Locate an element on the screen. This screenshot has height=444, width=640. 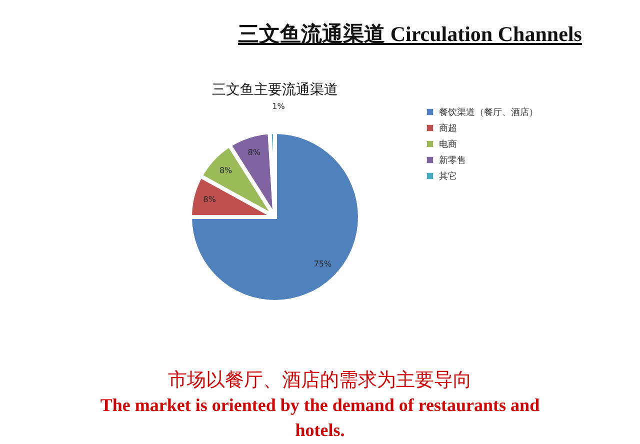
data-label: 75% is located at coordinates (323, 264).